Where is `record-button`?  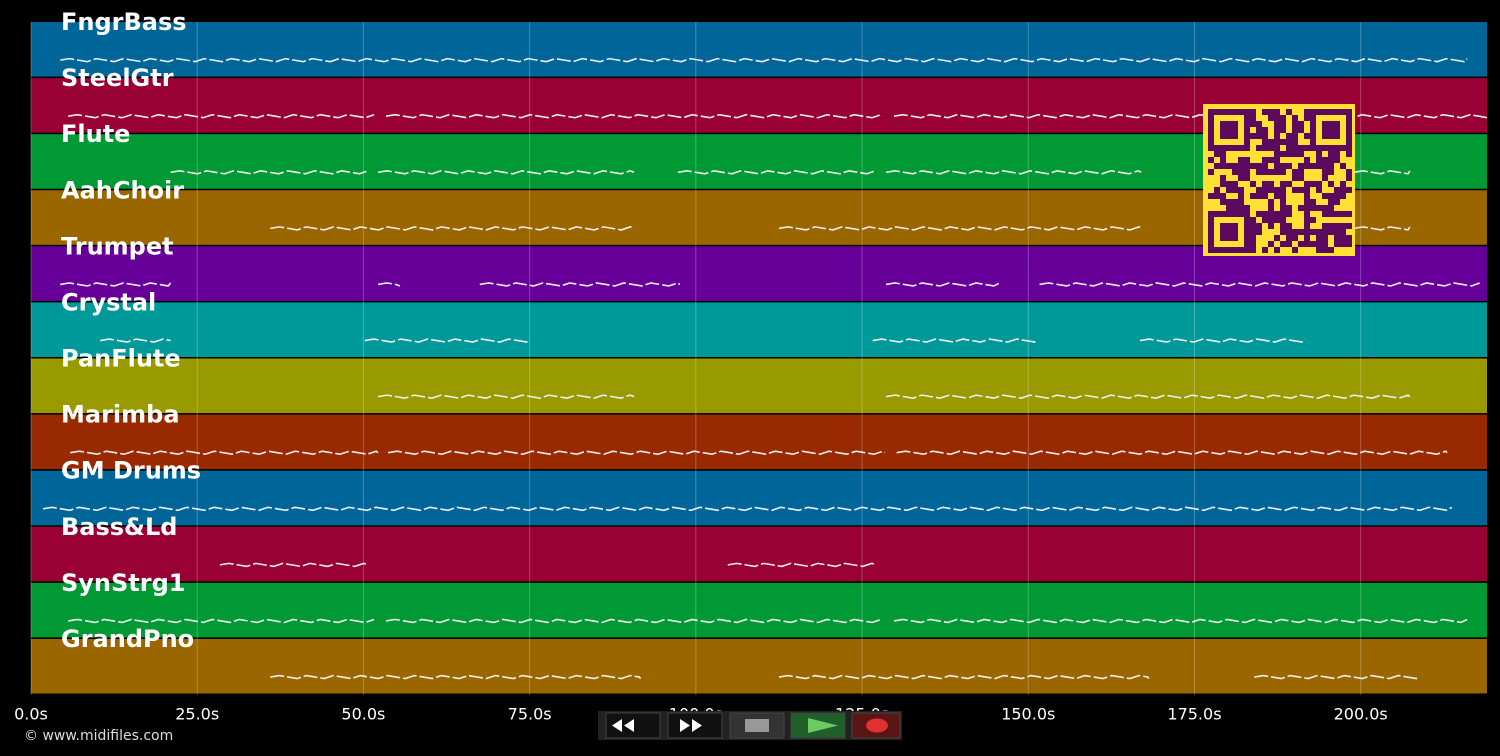
record-button is located at coordinates (876, 725).